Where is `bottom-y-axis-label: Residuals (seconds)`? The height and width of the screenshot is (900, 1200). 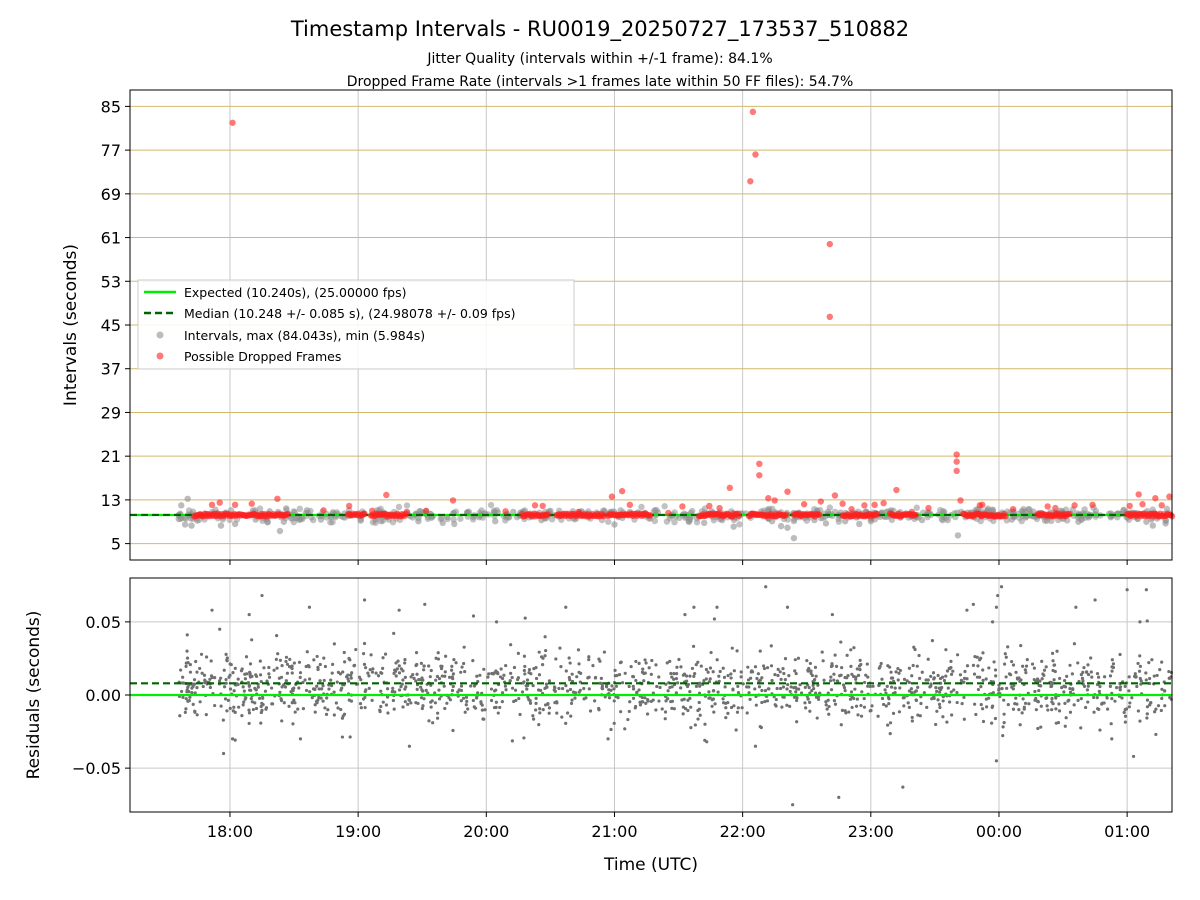 bottom-y-axis-label: Residuals (seconds) is located at coordinates (34, 695).